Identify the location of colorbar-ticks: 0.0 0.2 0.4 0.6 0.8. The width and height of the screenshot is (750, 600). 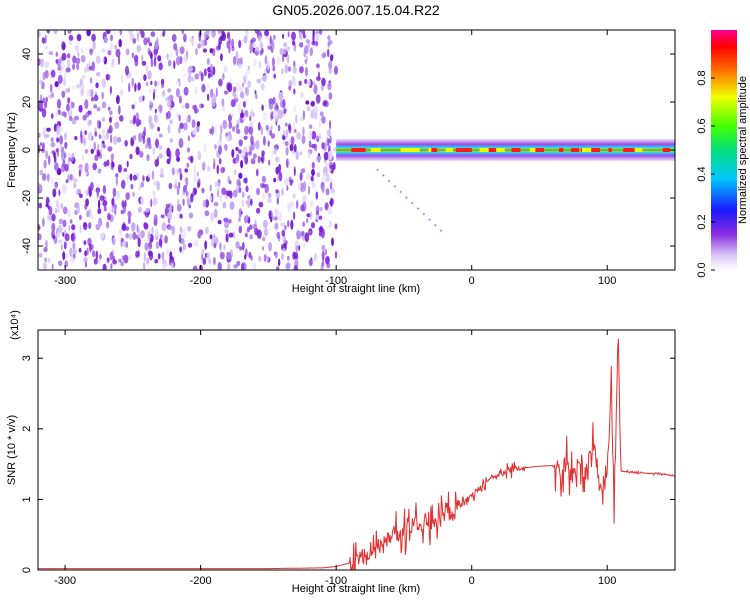
(705, 174).